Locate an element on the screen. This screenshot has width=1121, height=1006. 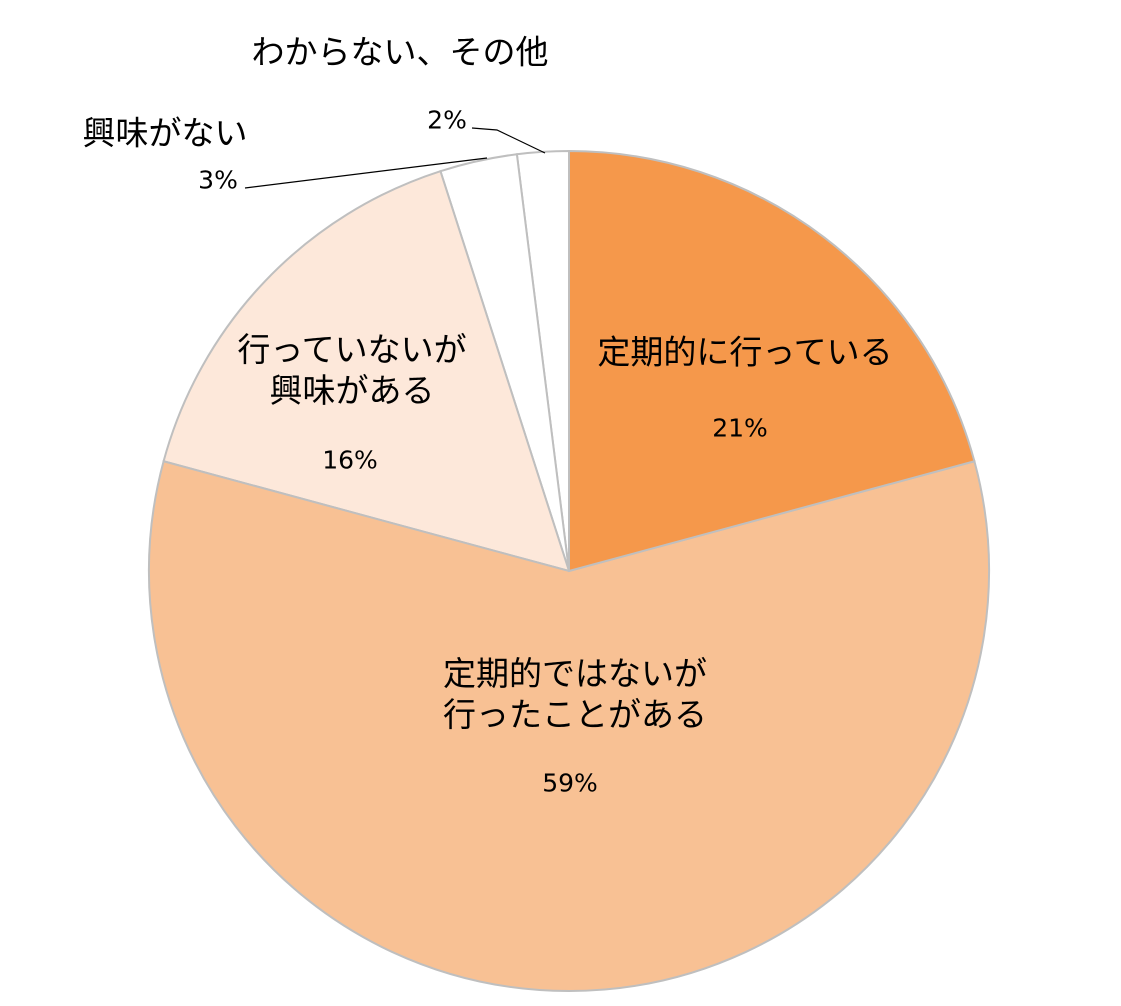
value-label: 21% is located at coordinates (740, 428).